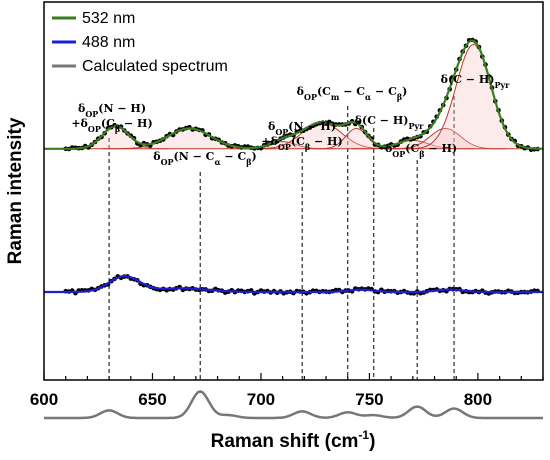 The height and width of the screenshot is (460, 550). I want to click on svg-text: δOP(Cm − Cα − Cβ), so click(352, 93).